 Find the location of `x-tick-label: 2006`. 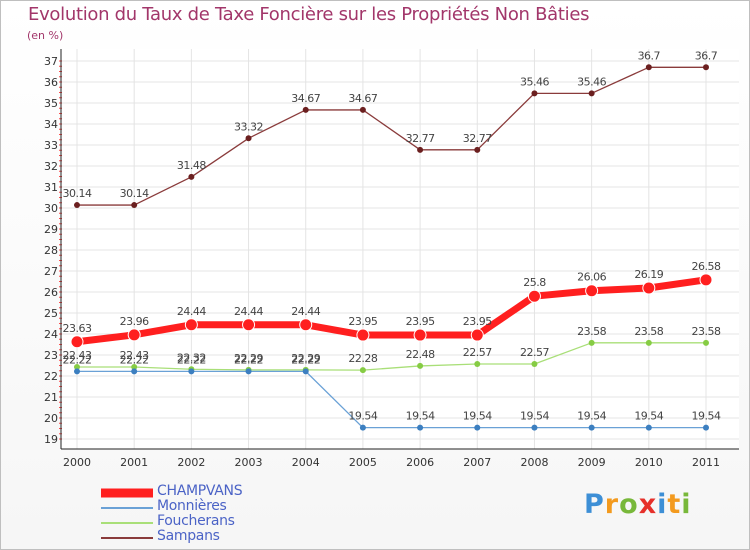

x-tick-label: 2006 is located at coordinates (420, 462).